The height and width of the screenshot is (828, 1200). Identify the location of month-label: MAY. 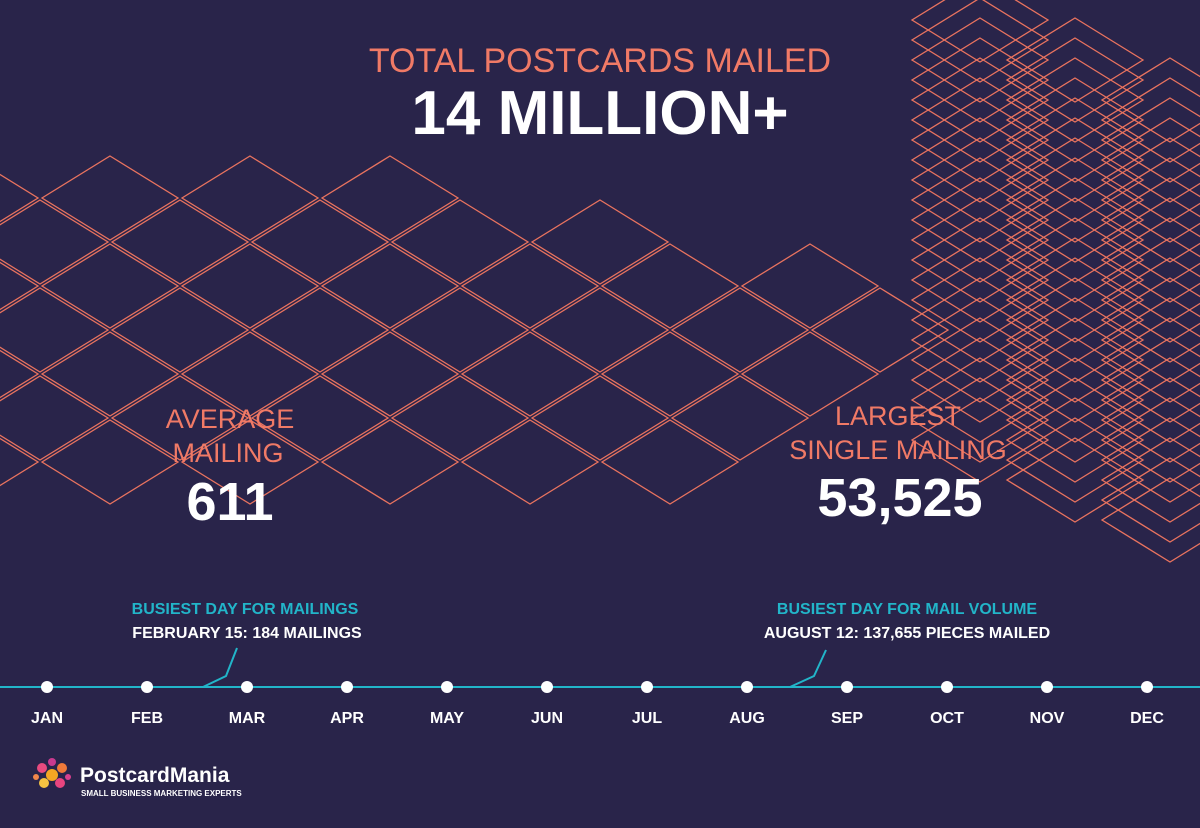
(447, 718).